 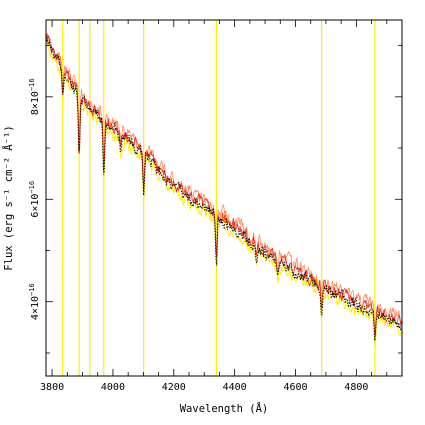 What do you see at coordinates (34, 301) in the screenshot?
I see `y-tick-label: 4×10−16` at bounding box center [34, 301].